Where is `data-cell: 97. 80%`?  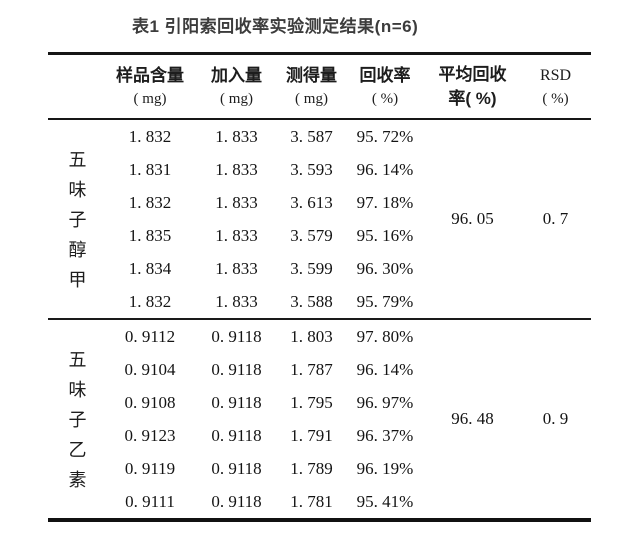
data-cell: 97. 80% is located at coordinates (385, 336).